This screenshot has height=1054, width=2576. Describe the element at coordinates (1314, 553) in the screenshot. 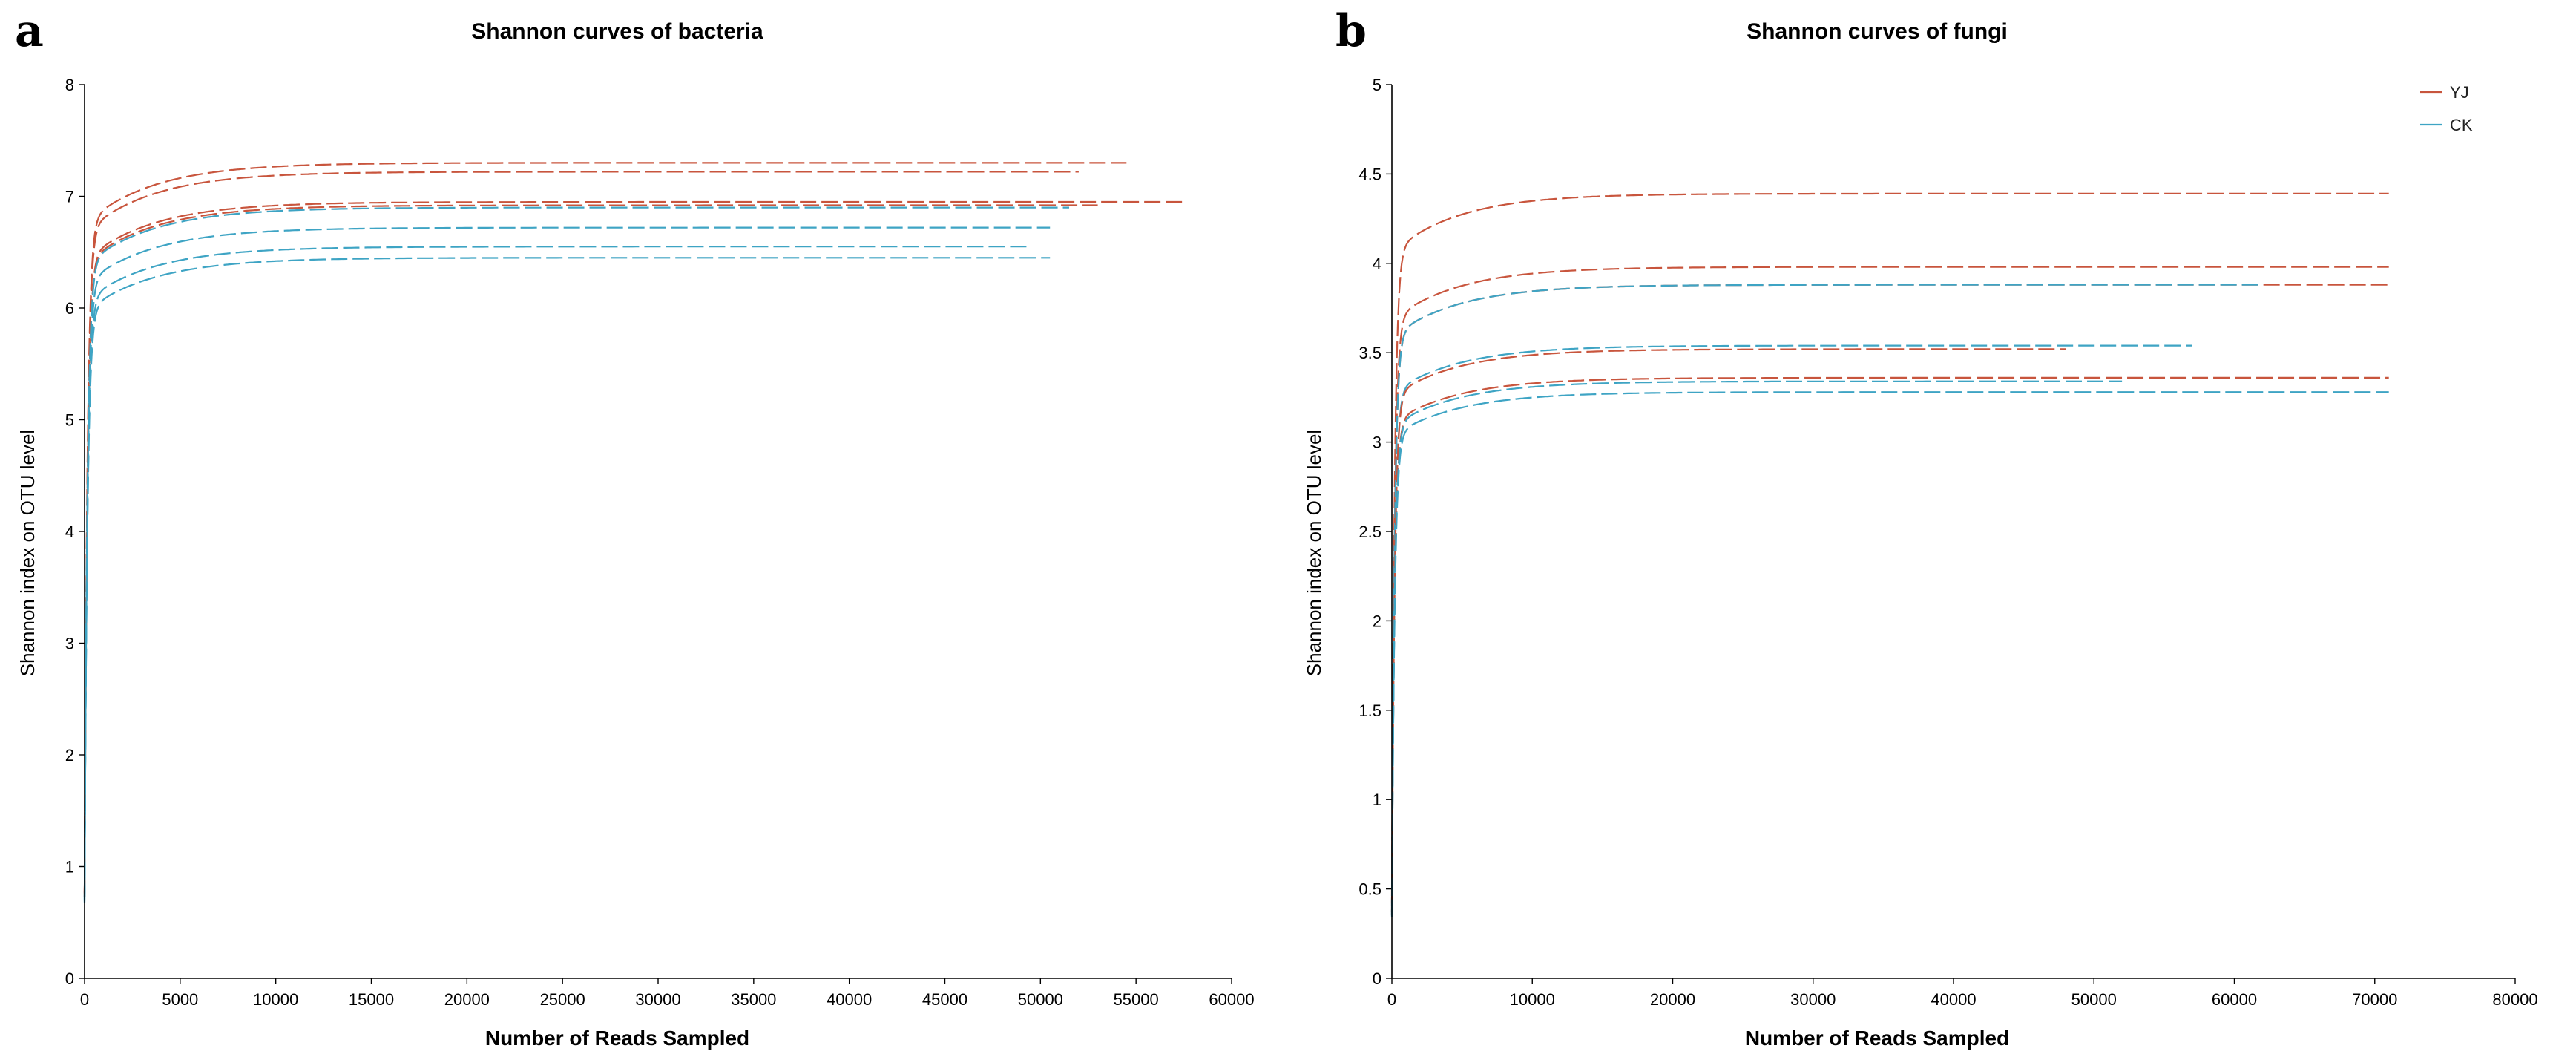

I see `y-axis-label-b: Shannon index on OTU level` at that location.